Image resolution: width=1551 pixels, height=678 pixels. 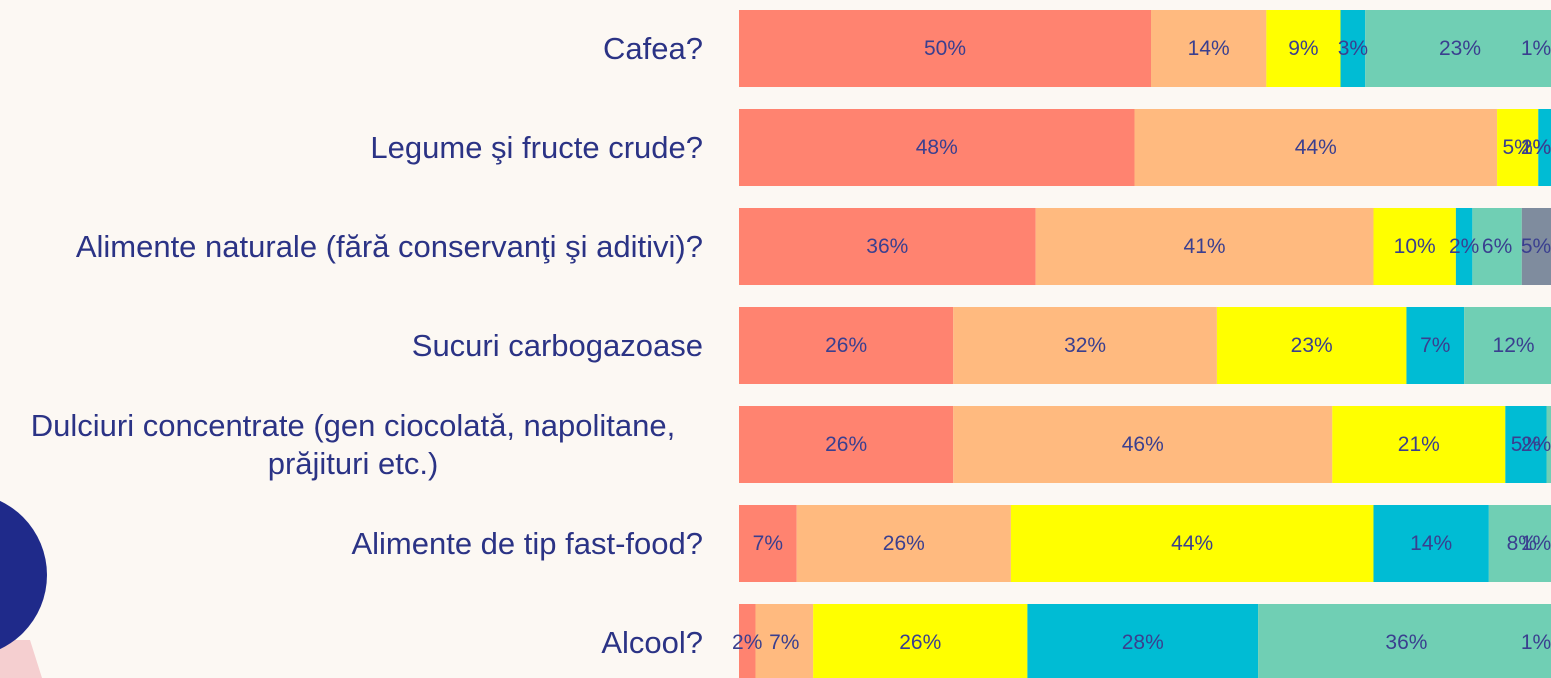 What do you see at coordinates (527, 543) in the screenshot?
I see `category-text: Alimente de tip fast-food?` at bounding box center [527, 543].